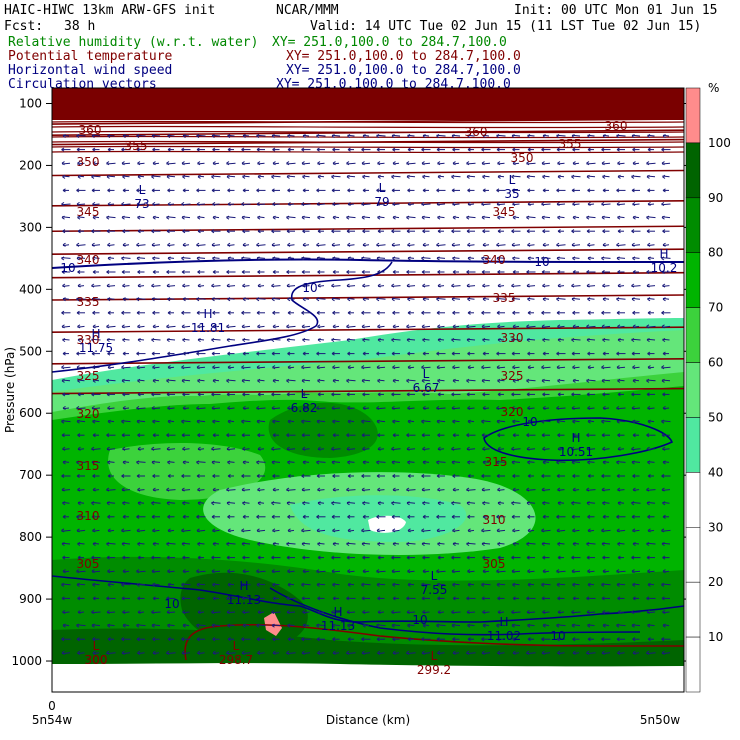 The image size is (740, 740). What do you see at coordinates (109, 10) in the screenshot?
I see `model-title: HAIC-HIWC 13km ARW-GFS init` at bounding box center [109, 10].